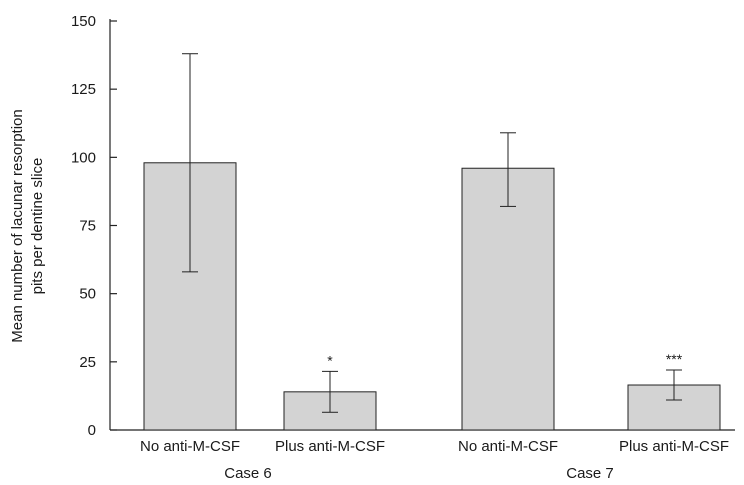 Image resolution: width=744 pixels, height=485 pixels. I want to click on y-tick-label: 150, so click(83, 21).